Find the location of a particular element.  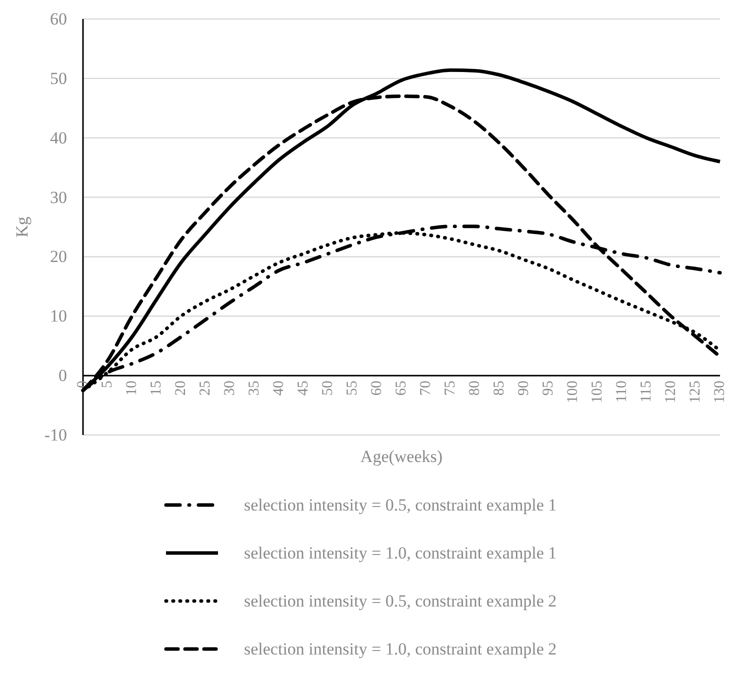

x-tick-label: 80 is located at coordinates (475, 388).